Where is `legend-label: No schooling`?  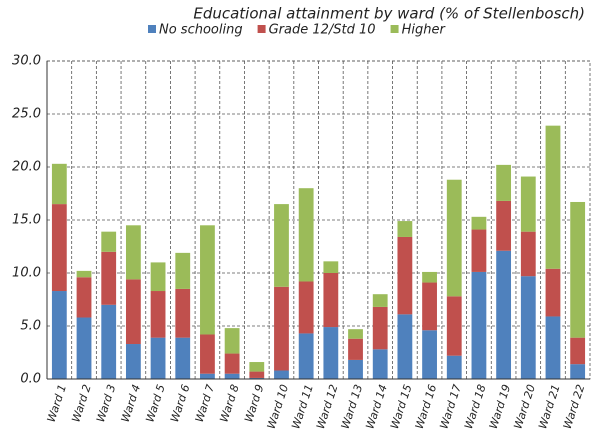 legend-label: No schooling is located at coordinates (201, 30).